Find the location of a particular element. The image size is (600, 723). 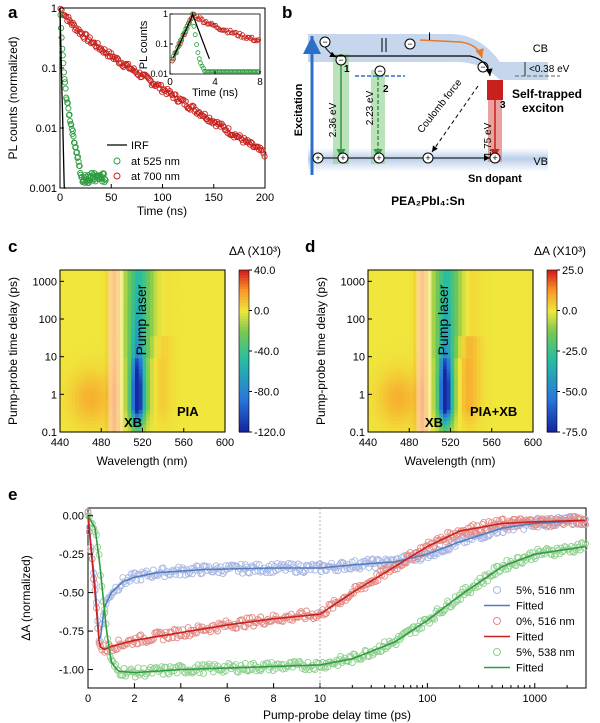

a-irf-line is located at coordinates (62, 98).